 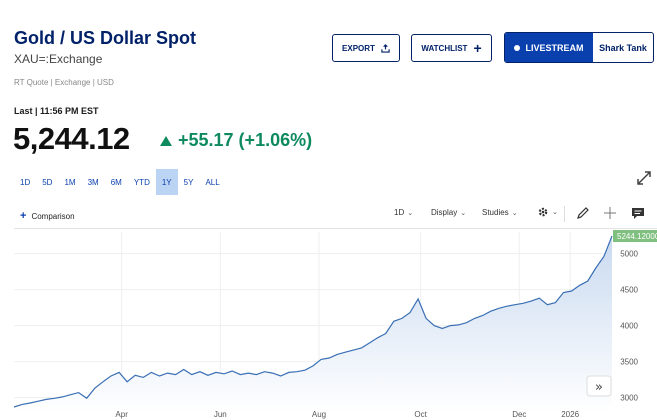 I want to click on last-price-tag-label: 5244.12000, so click(x=637, y=236).